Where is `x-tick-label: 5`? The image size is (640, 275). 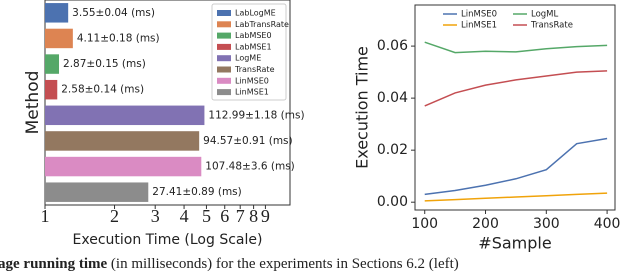 x-tick-label: 5 is located at coordinates (206, 216).